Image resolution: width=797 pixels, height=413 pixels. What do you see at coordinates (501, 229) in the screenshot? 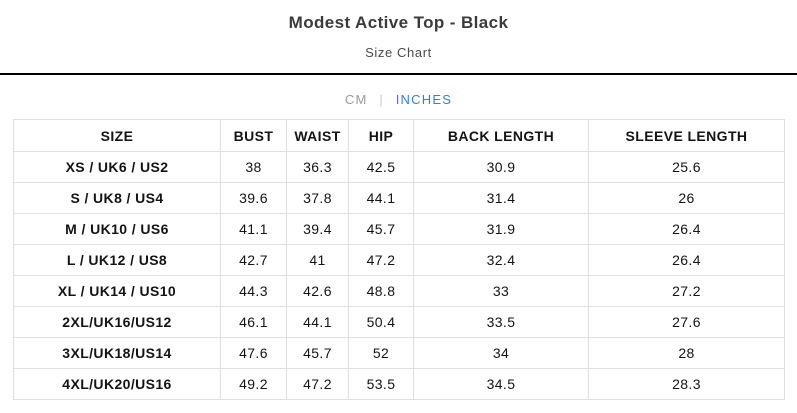
I see `back-length-value: 31.9` at bounding box center [501, 229].